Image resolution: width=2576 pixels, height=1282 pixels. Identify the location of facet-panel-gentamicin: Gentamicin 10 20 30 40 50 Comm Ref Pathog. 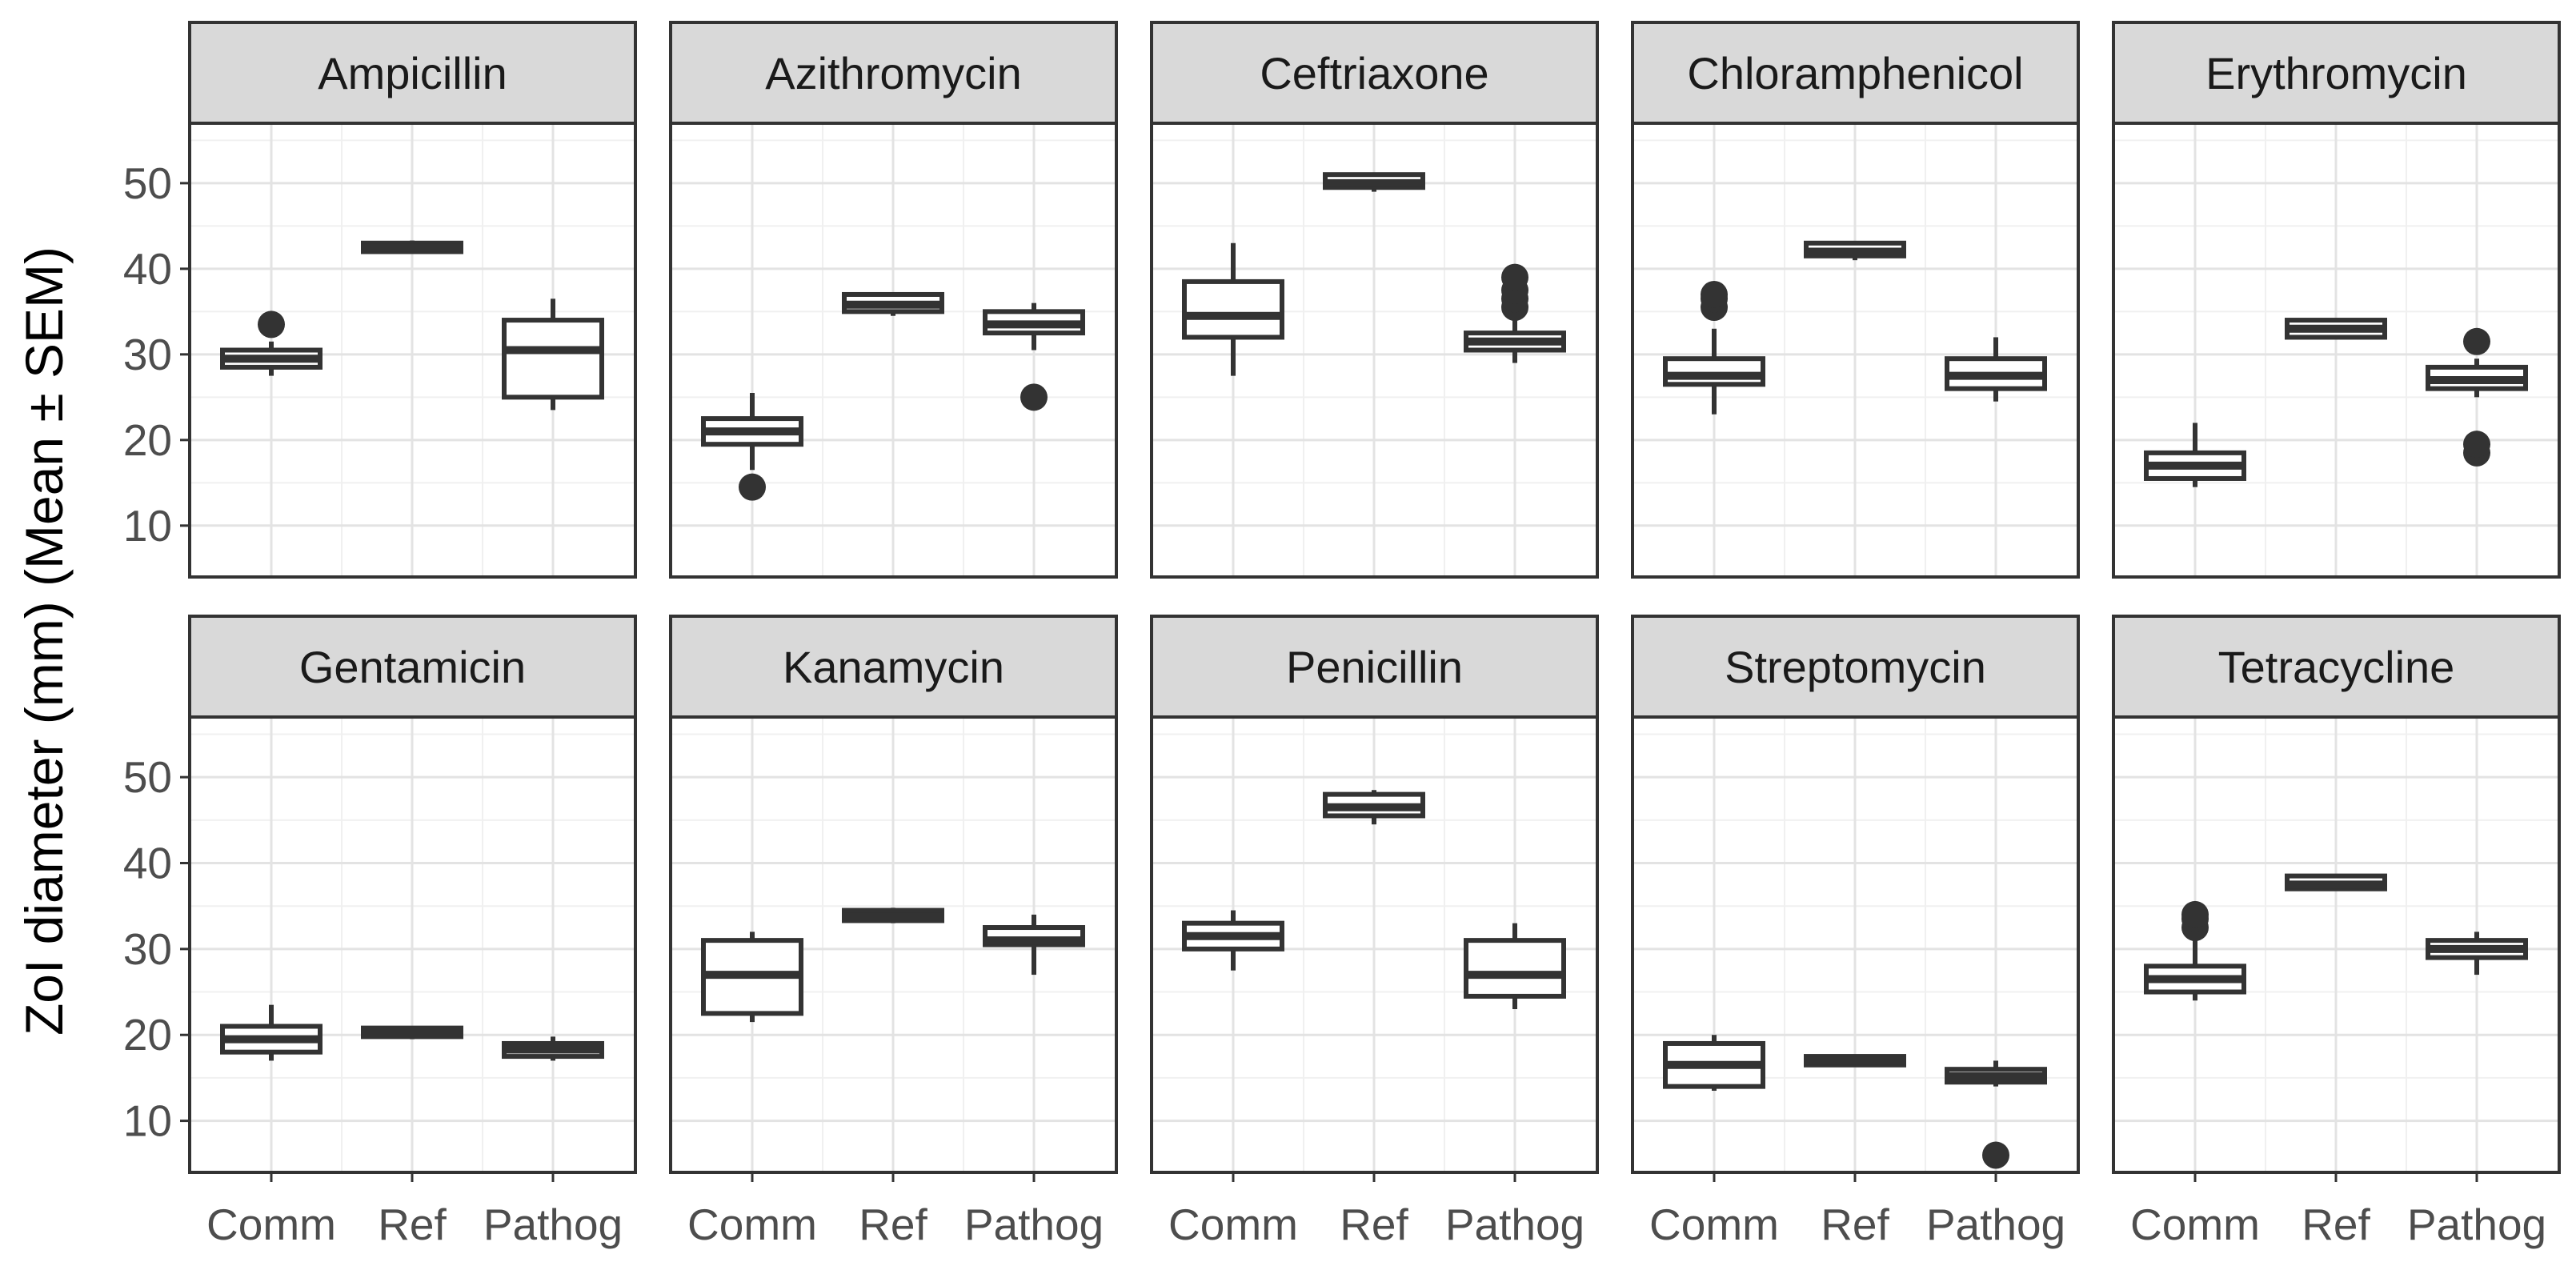
(380, 932).